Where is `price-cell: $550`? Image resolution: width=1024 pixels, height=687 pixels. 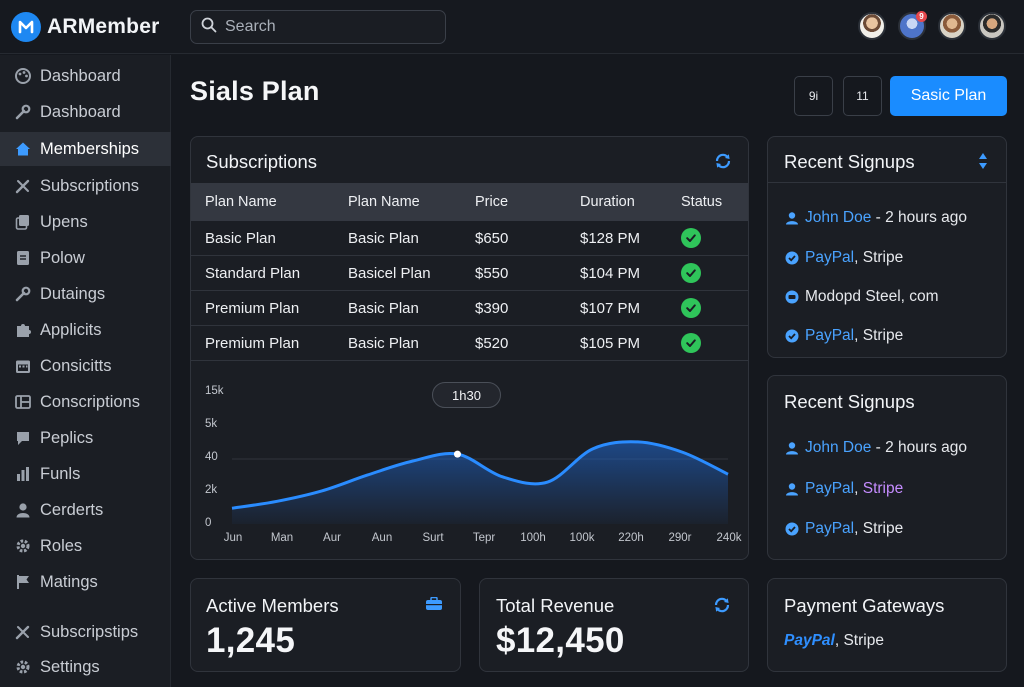 price-cell: $550 is located at coordinates (492, 273).